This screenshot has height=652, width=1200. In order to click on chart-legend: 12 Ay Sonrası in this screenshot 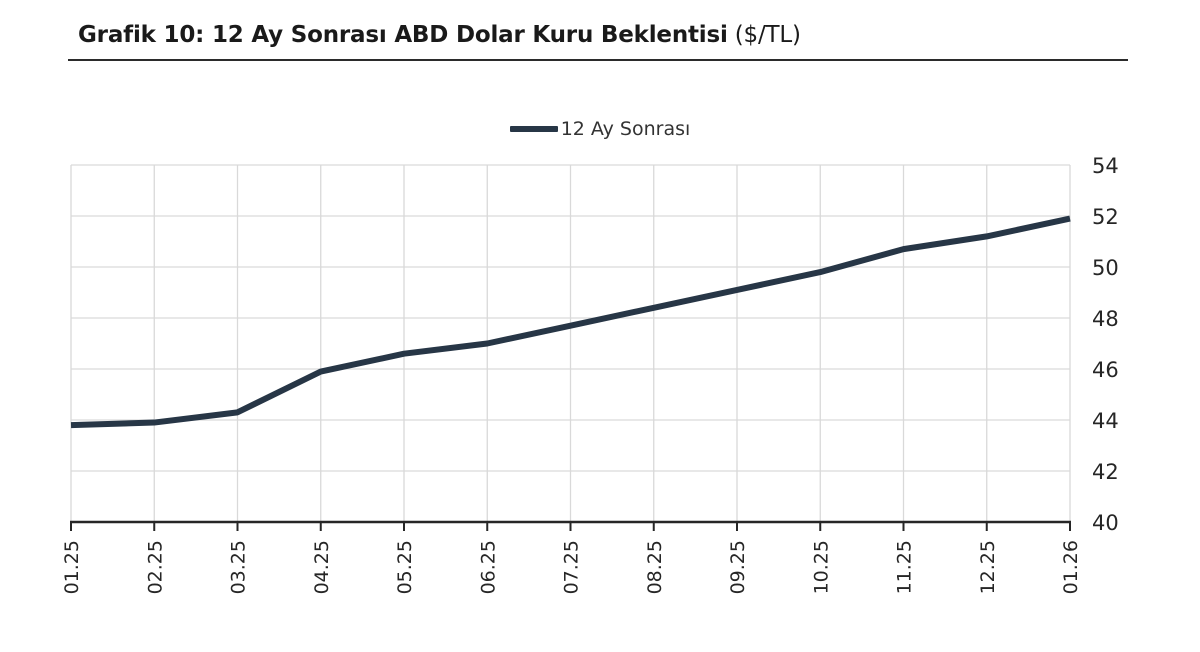, I will do `click(600, 129)`.